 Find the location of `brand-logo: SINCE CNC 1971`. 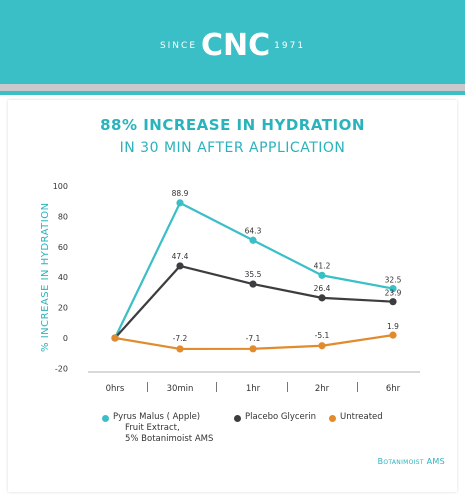

brand-logo: SINCE CNC 1971 is located at coordinates (232, 45).